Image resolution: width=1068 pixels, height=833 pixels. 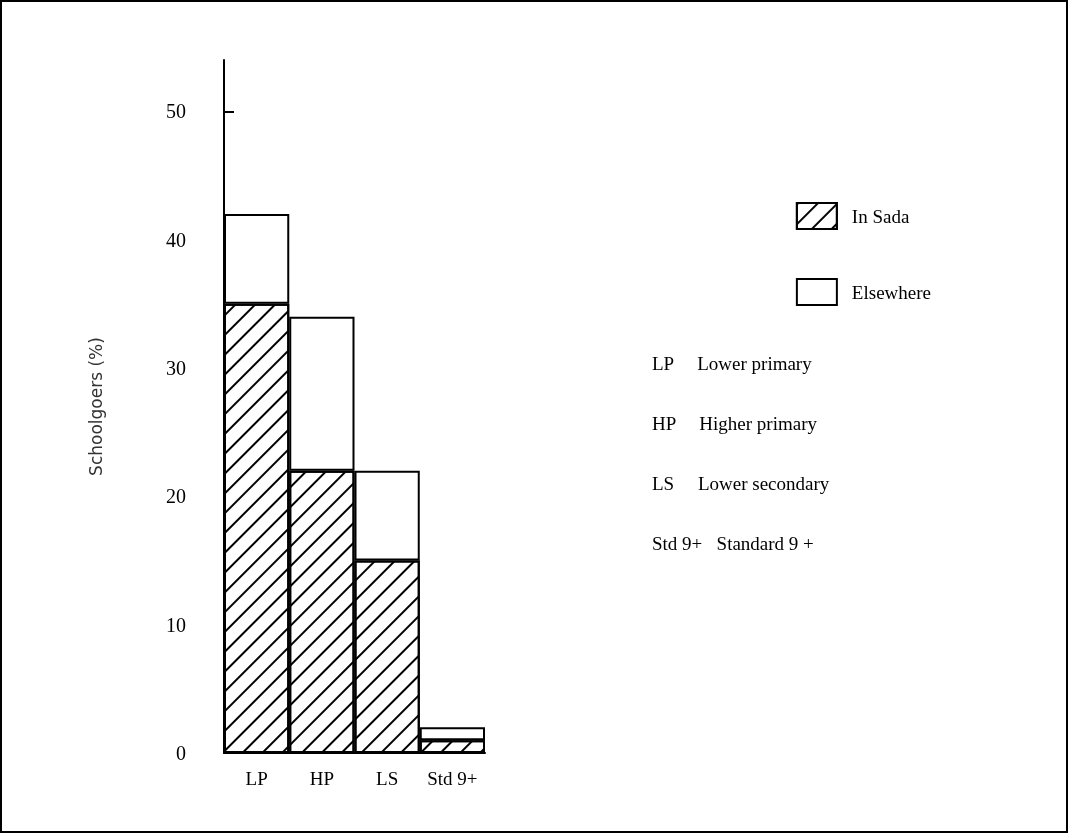 What do you see at coordinates (181, 753) in the screenshot?
I see `y-tick-label: 0` at bounding box center [181, 753].